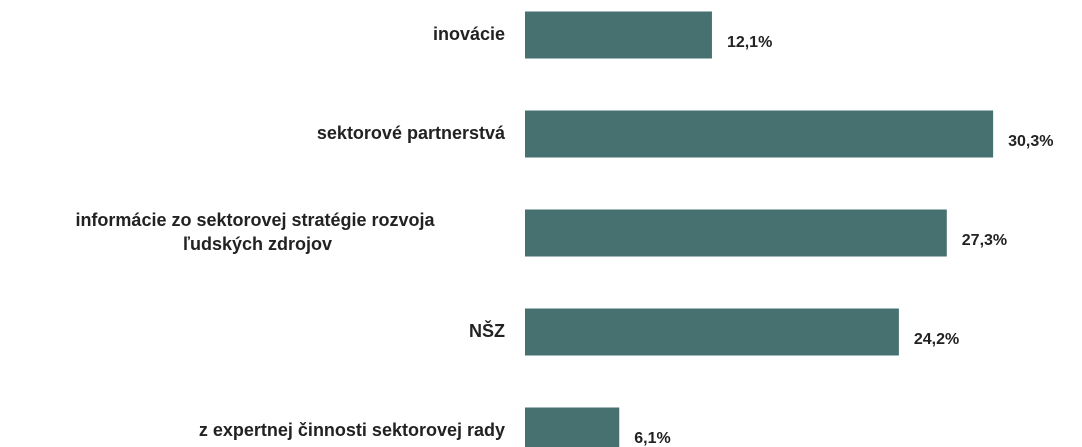 The image size is (1082, 447). I want to click on value-label: 27,3%, so click(984, 240).